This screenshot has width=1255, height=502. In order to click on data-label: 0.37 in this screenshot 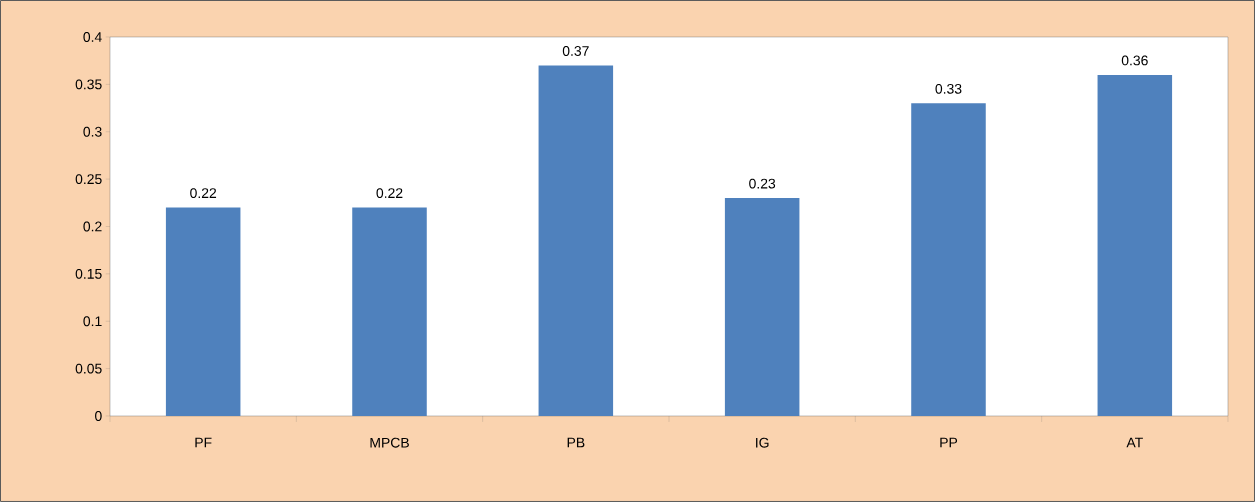, I will do `click(575, 51)`.